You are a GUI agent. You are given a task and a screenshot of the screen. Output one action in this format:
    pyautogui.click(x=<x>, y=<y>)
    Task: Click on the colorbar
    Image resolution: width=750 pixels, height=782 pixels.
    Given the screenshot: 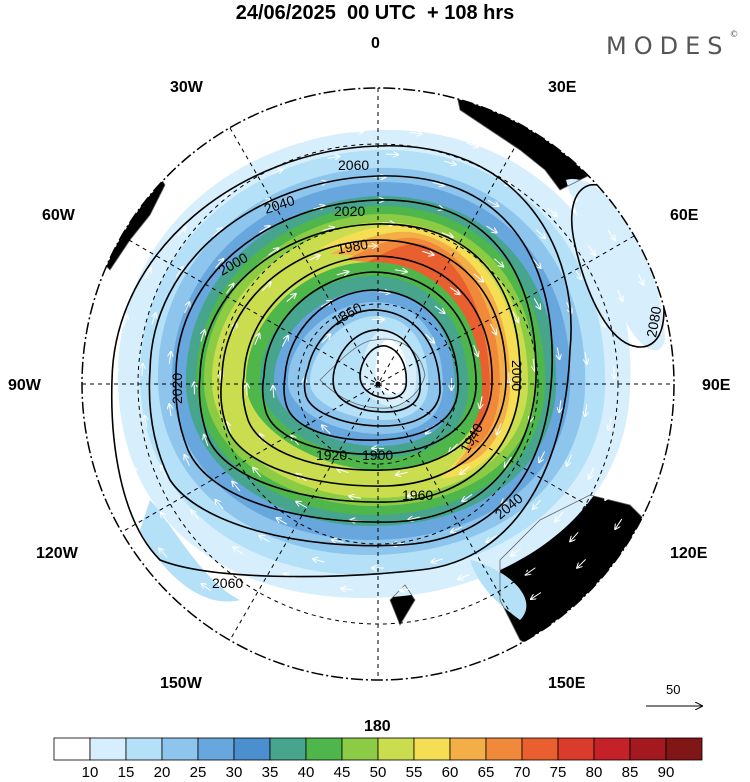 What is the action you would take?
    pyautogui.click(x=378, y=749)
    